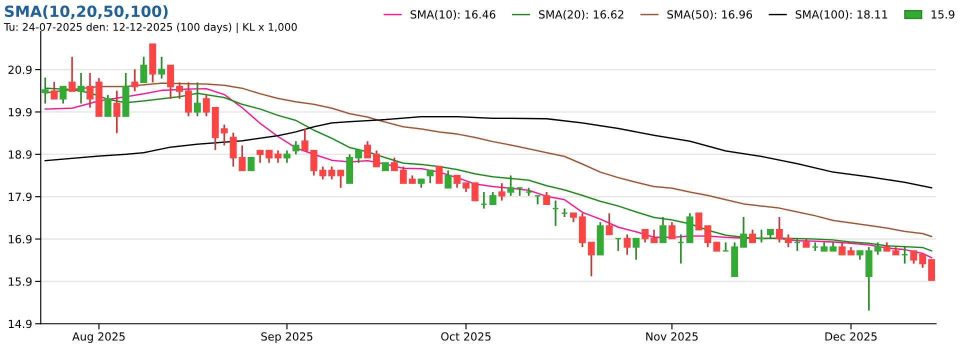 This screenshot has height=350, width=970. Describe the element at coordinates (672, 336) in the screenshot. I see `x-tick-label: Nov 2025` at that location.